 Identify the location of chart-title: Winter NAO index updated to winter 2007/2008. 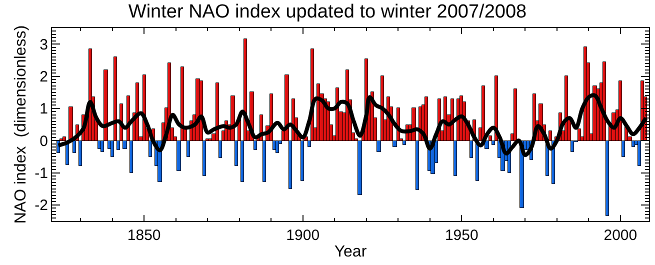
(327, 11).